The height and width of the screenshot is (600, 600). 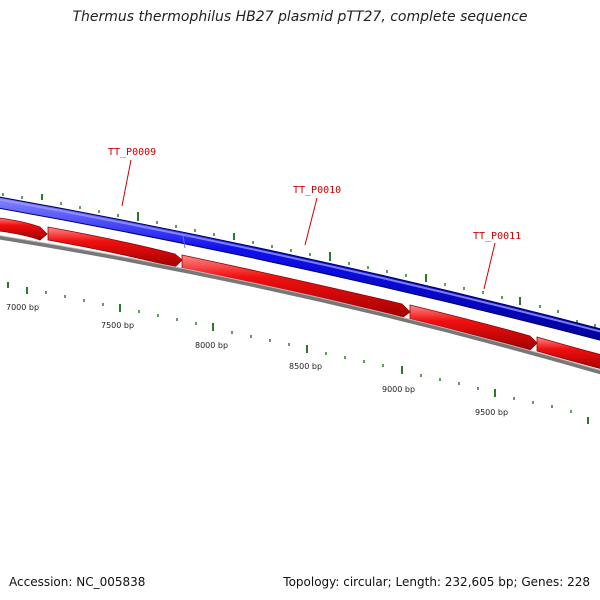 I want to click on gene-label: TT_P0010, so click(x=317, y=190).